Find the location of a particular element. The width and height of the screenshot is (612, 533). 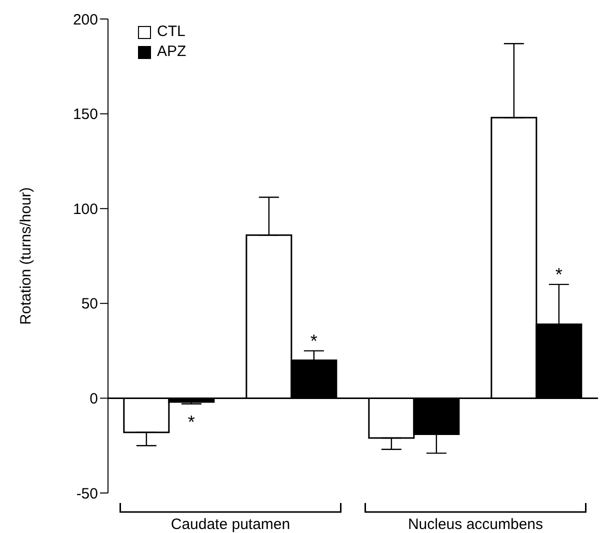

y-tick-label: -50 is located at coordinates (87, 493).